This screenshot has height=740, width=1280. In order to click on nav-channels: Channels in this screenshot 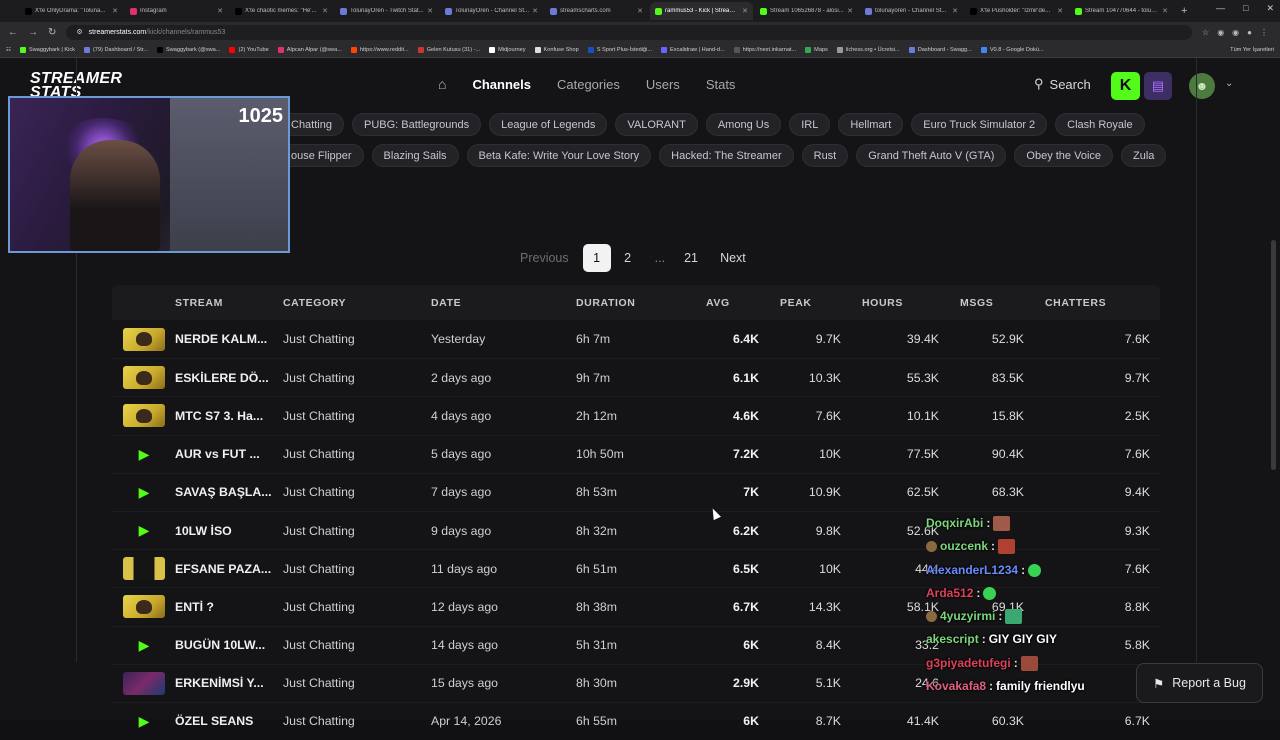, I will do `click(501, 84)`.